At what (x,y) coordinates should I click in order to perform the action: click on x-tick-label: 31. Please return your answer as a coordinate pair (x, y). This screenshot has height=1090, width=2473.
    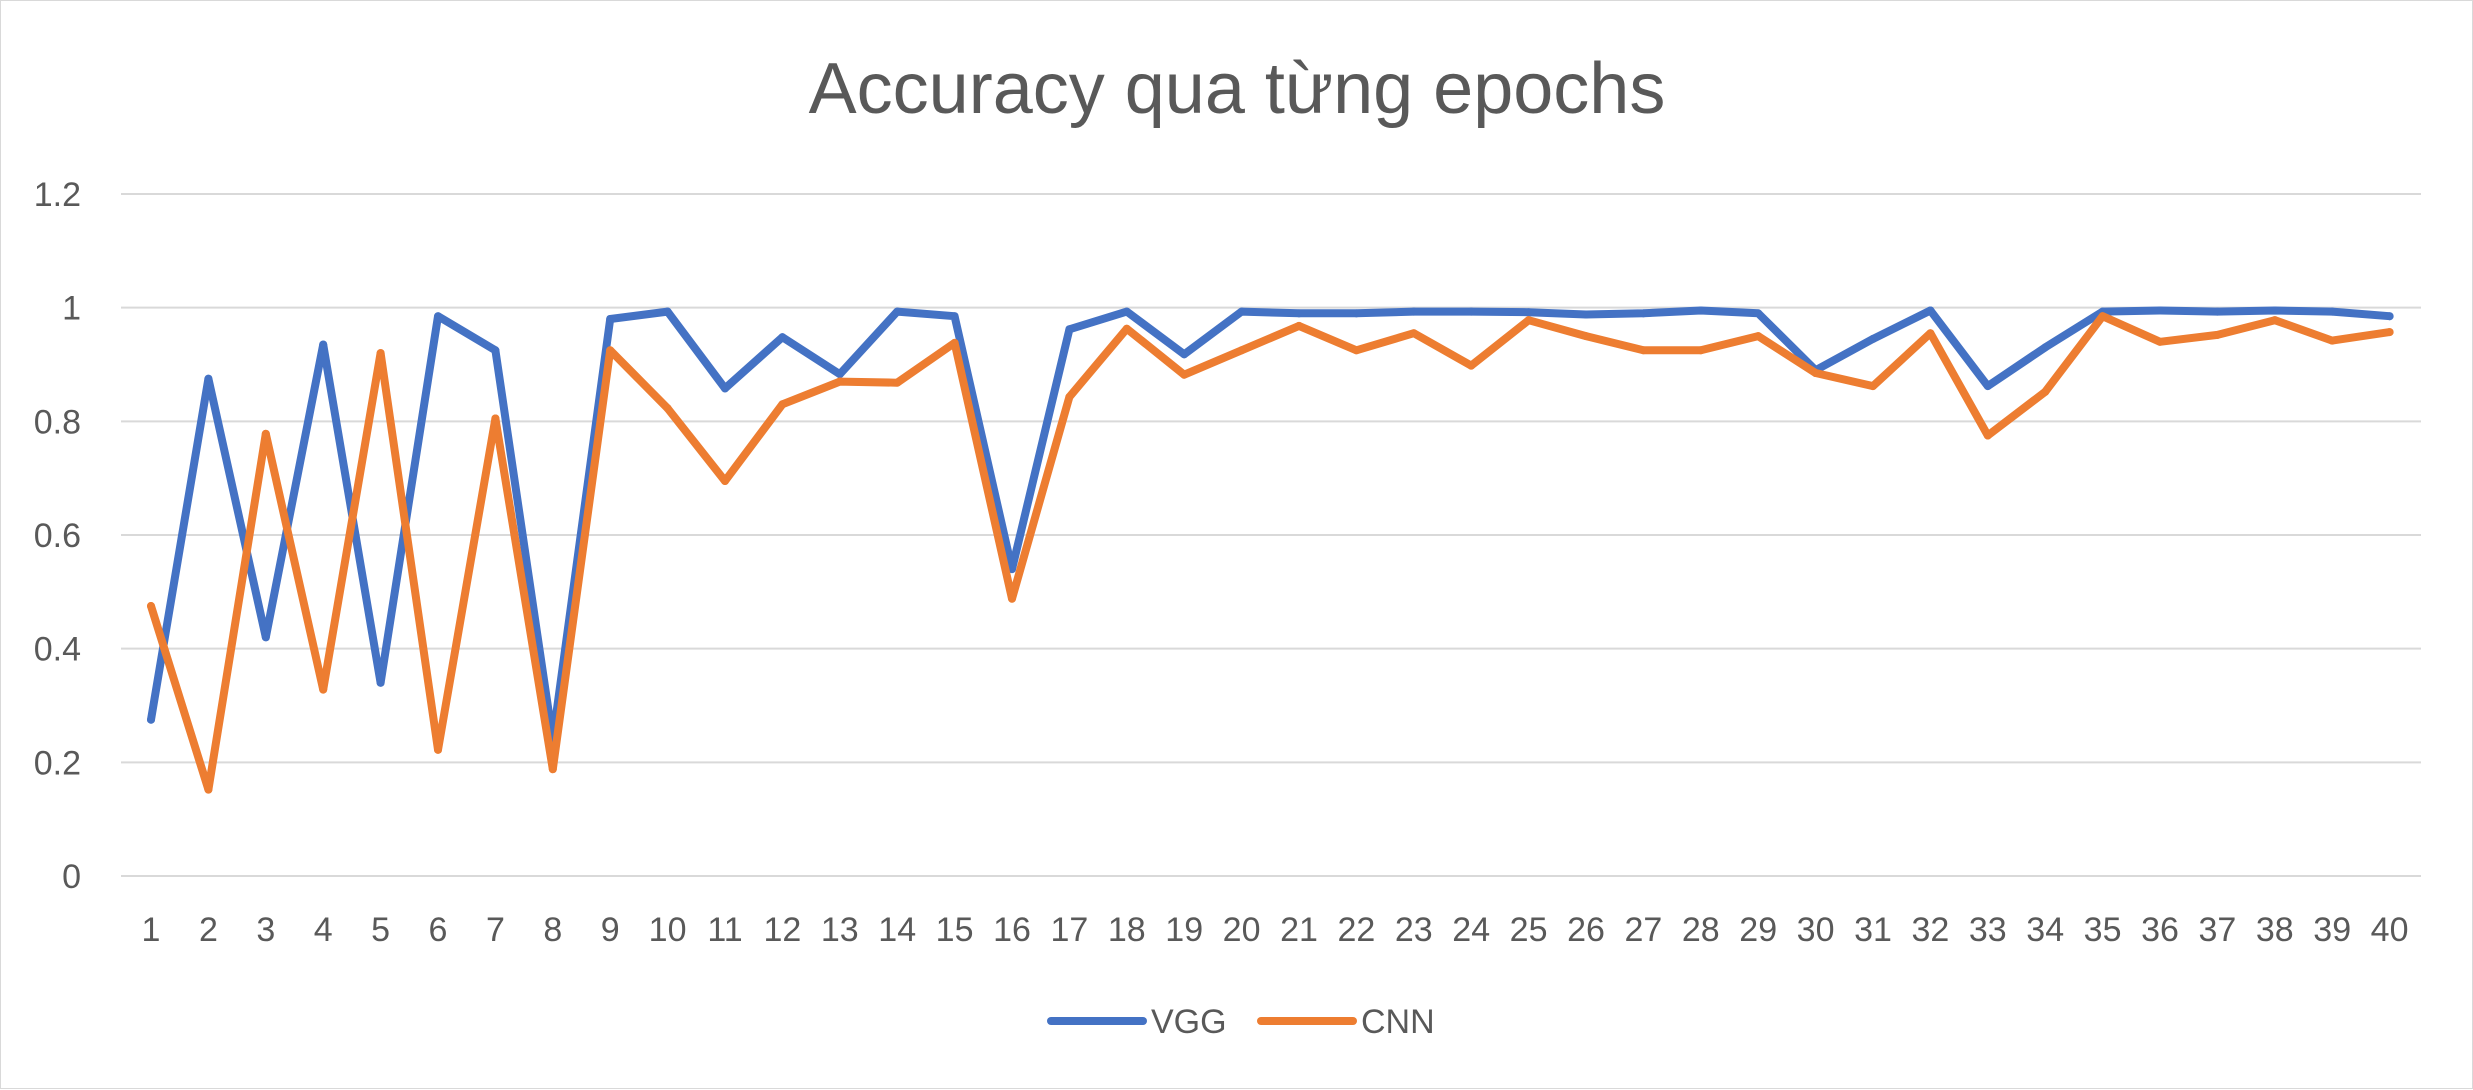
    Looking at the image, I should click on (1873, 930).